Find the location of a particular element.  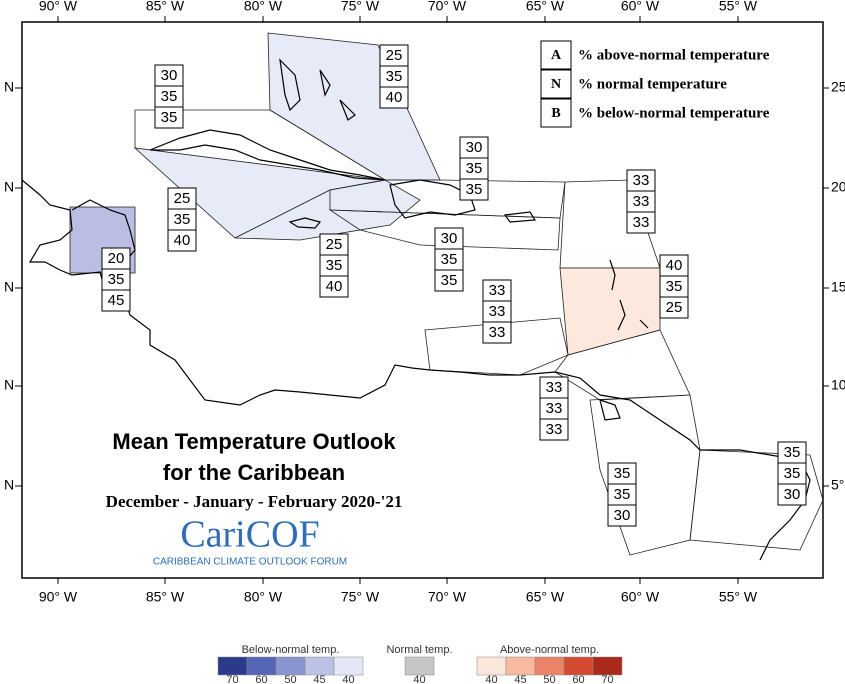

title-line: Mean Temperature Outlook is located at coordinates (254, 441).